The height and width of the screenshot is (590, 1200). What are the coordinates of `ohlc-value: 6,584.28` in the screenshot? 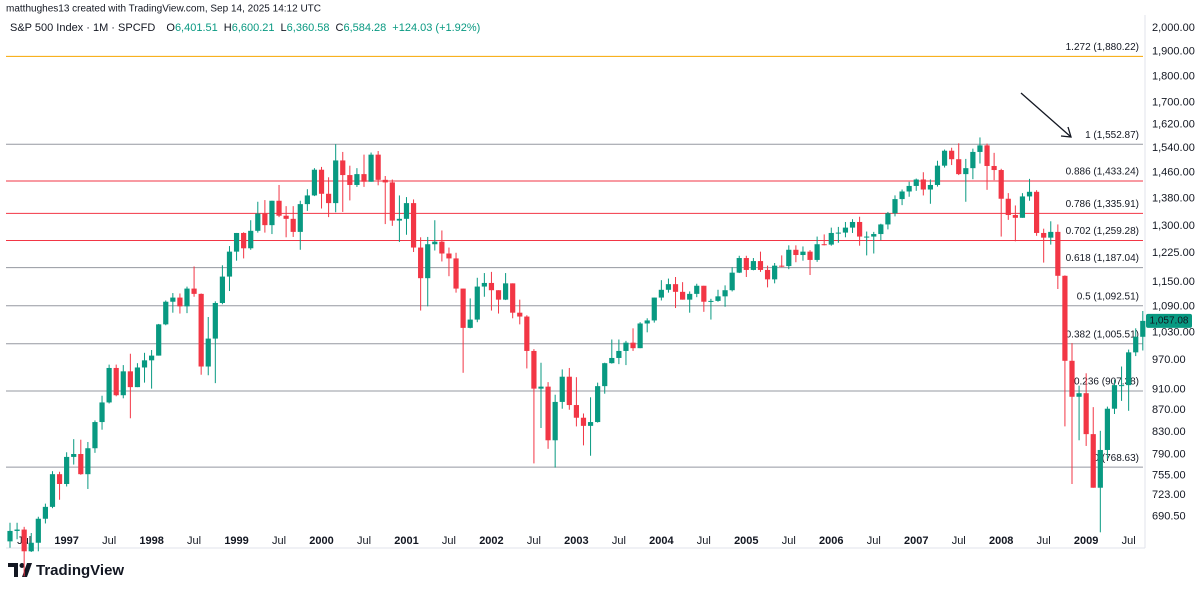 It's located at (364, 28).